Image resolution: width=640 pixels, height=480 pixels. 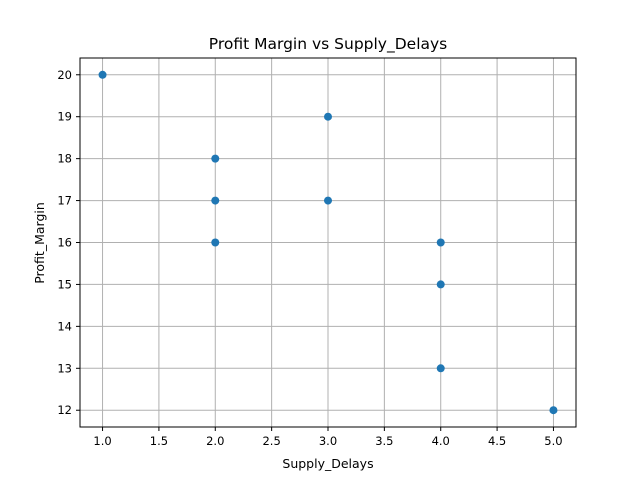 I want to click on x-tick-label: 3.0, so click(x=328, y=441).